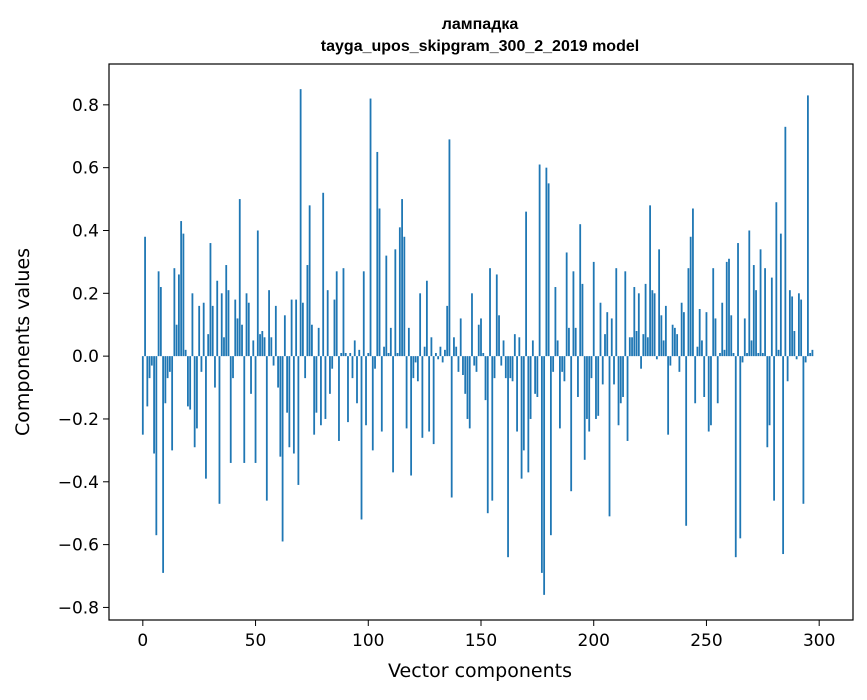 The image size is (867, 700). I want to click on y-tick-label: −0.6, so click(78, 546).